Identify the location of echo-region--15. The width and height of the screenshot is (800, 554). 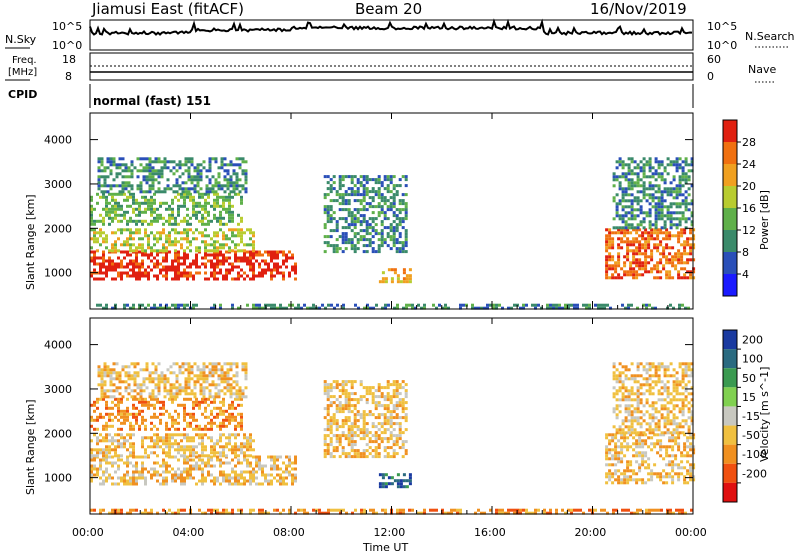
(653, 398).